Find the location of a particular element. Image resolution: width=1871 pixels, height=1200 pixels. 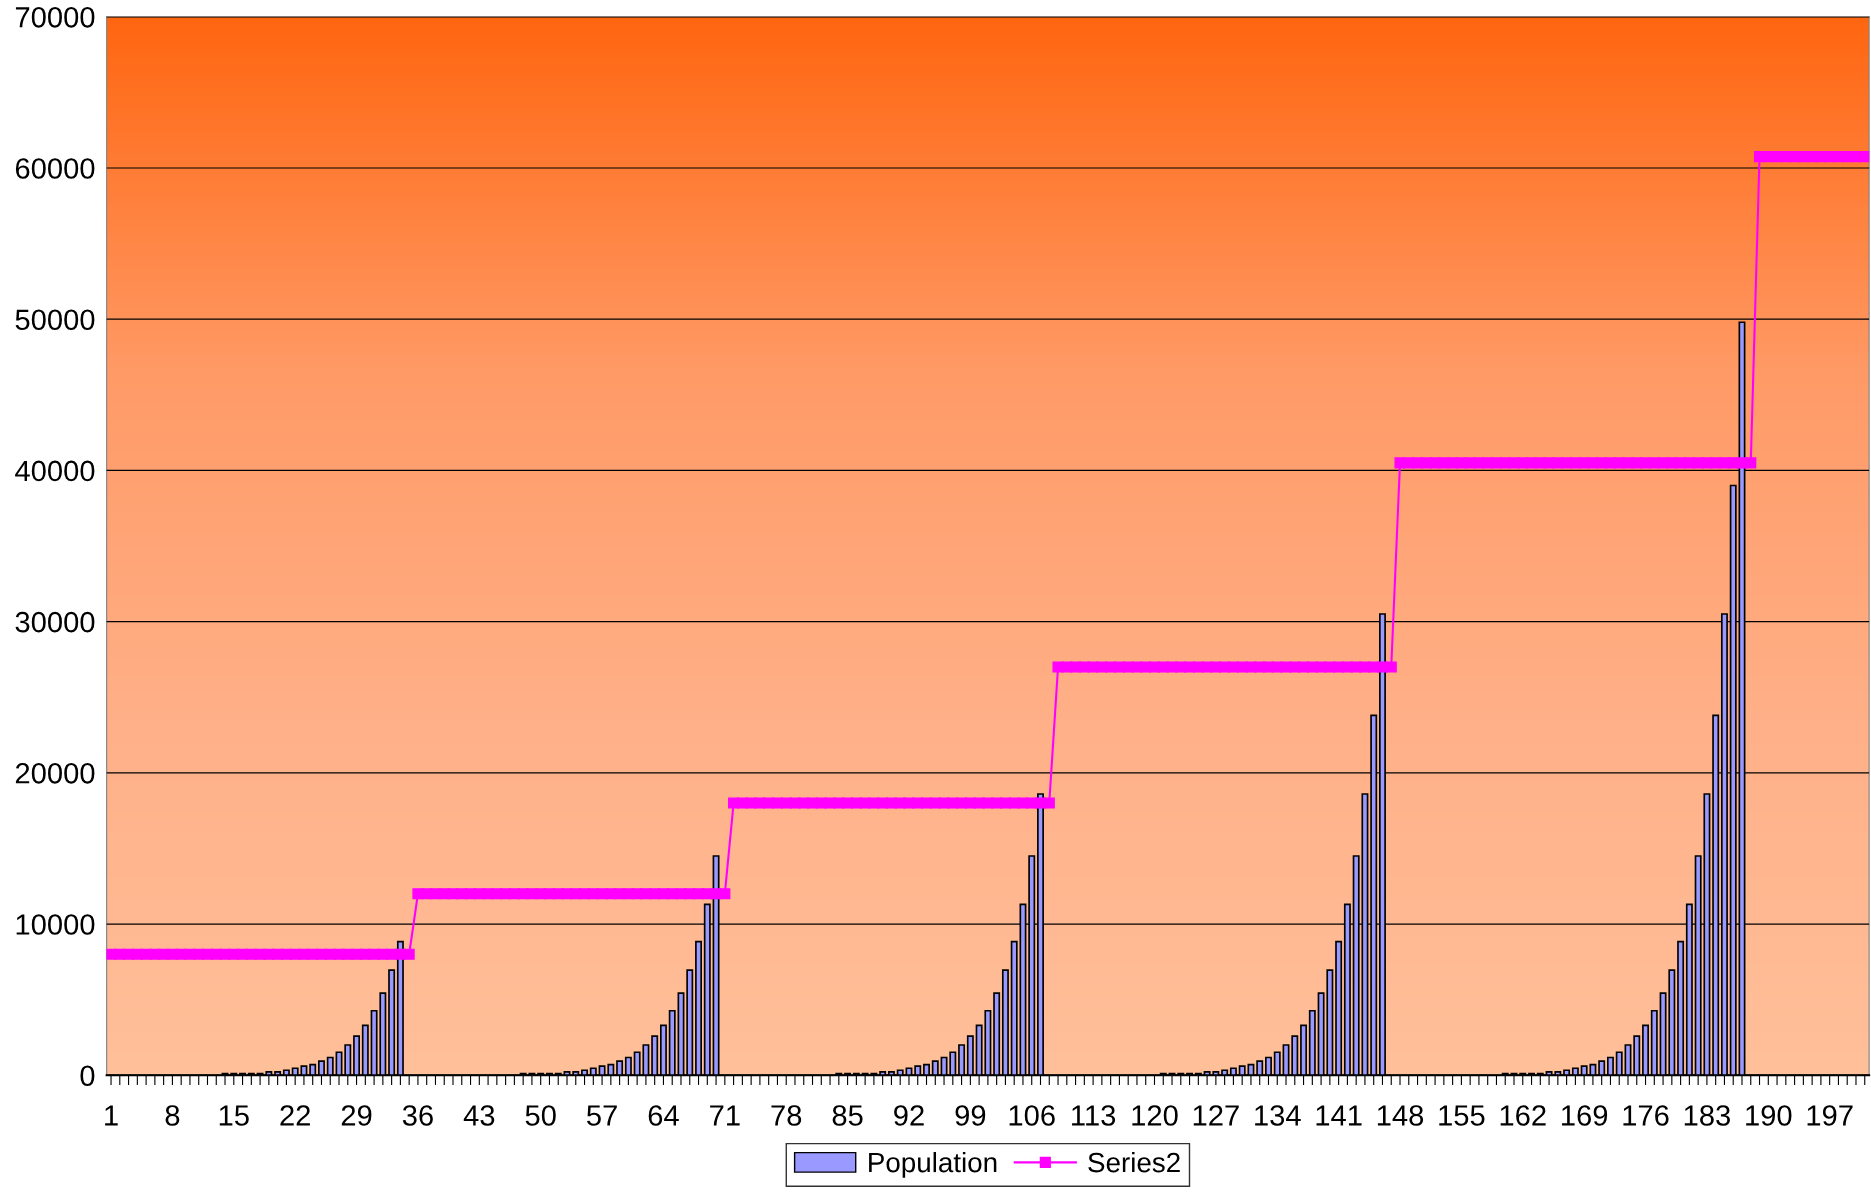

x-tick-label: 113 is located at coordinates (1094, 1115).